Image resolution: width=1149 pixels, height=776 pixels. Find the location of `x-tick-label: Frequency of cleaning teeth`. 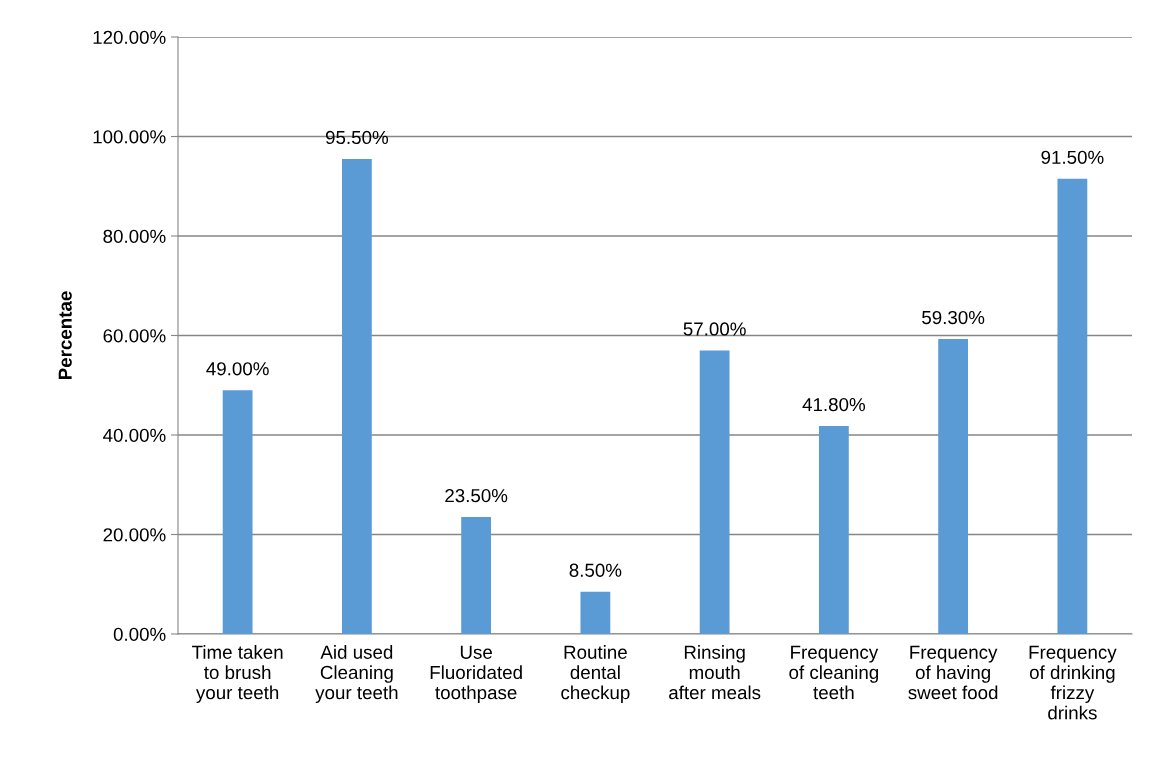

x-tick-label: Frequency of cleaning teeth is located at coordinates (834, 672).